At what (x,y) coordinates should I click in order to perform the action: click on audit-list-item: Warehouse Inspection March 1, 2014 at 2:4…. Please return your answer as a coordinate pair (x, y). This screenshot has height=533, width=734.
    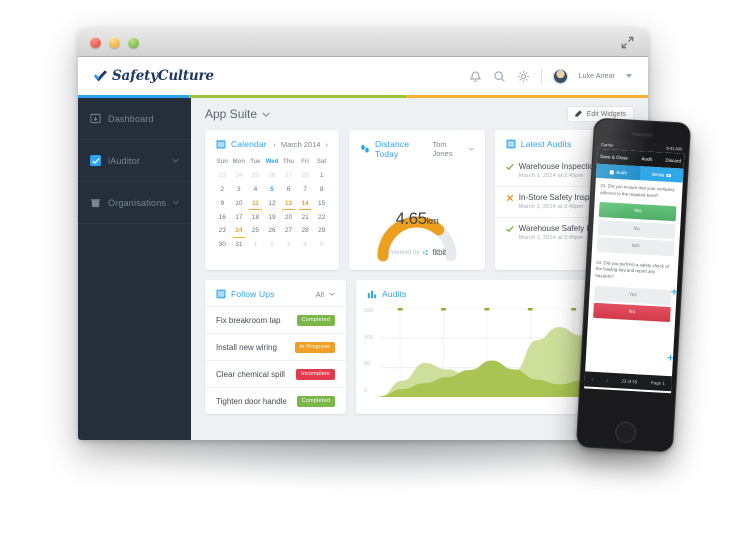
    Looking at the image, I should click on (564, 171).